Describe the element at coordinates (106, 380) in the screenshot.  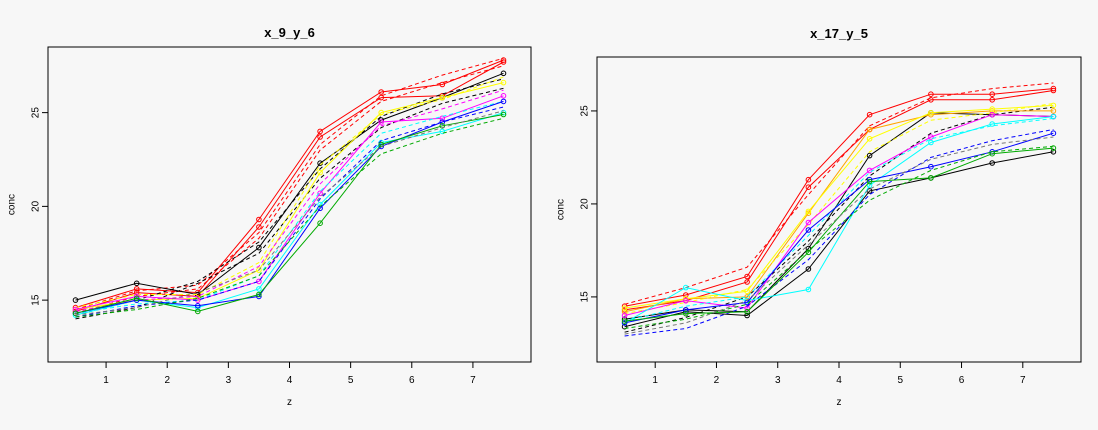
I see `x-tick-label: 1` at that location.